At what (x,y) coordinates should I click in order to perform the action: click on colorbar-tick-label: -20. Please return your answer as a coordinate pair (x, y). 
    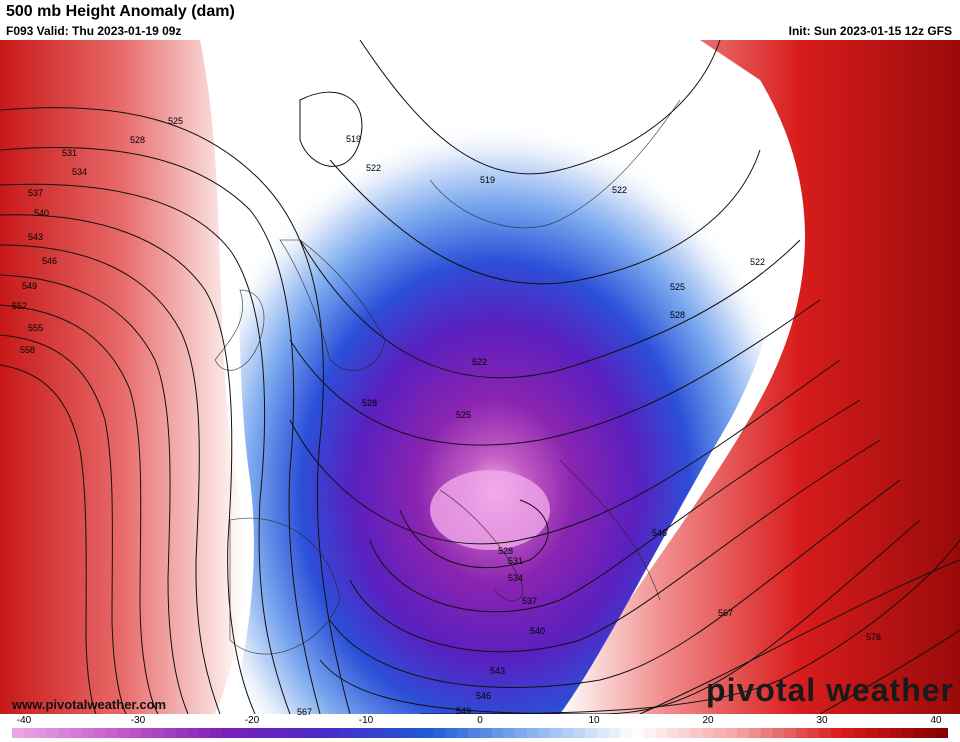
    Looking at the image, I should click on (252, 720).